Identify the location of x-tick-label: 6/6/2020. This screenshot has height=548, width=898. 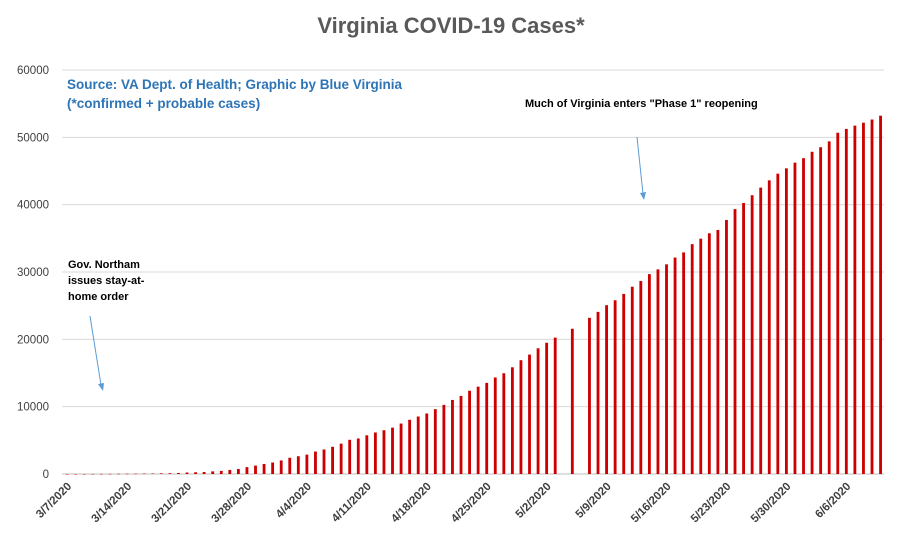
(833, 501).